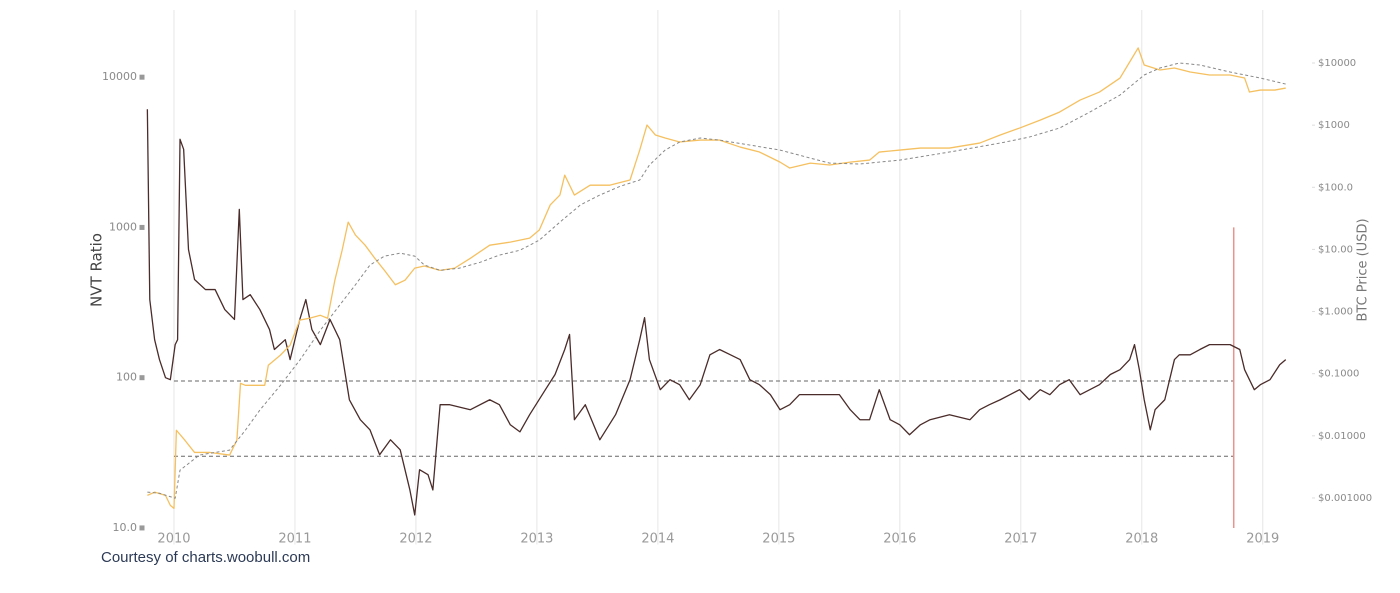  I want to click on y2-axis-label: BTC Price (USD), so click(1363, 269).